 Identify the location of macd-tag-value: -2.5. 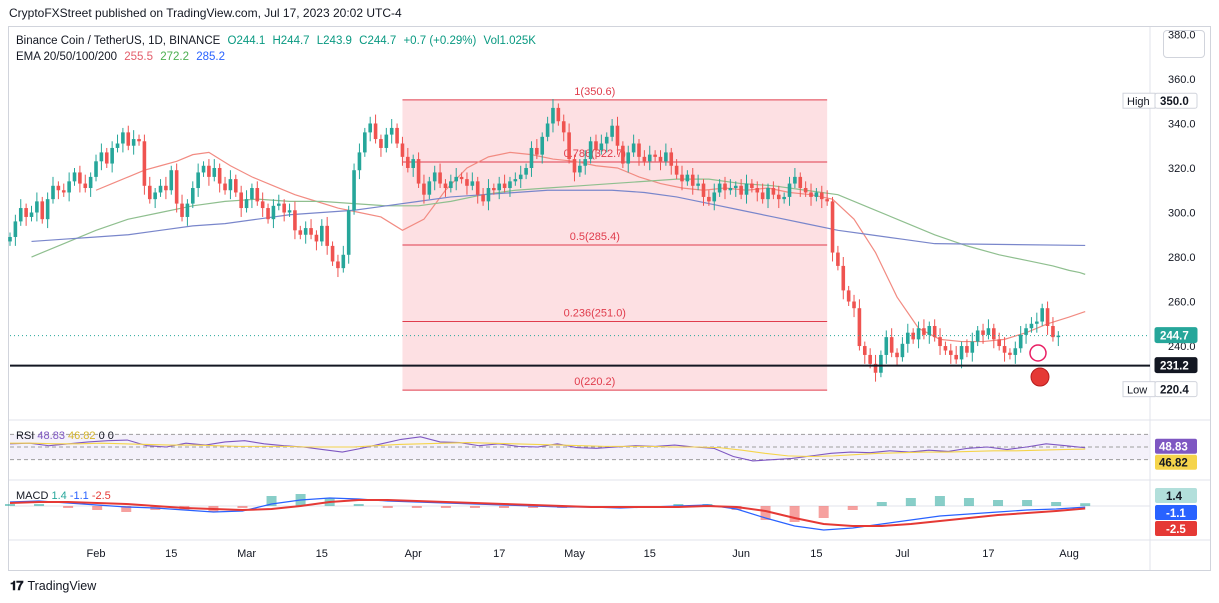
(1176, 530).